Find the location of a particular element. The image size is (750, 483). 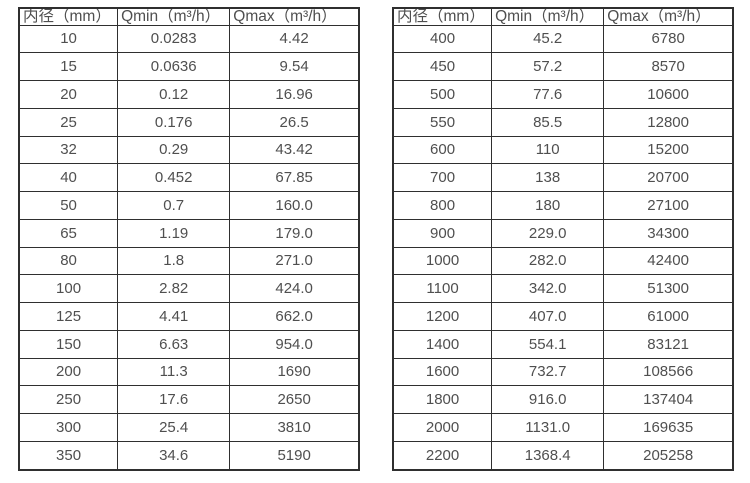

table-row: 2200 1368.4 205258 is located at coordinates (563, 455).